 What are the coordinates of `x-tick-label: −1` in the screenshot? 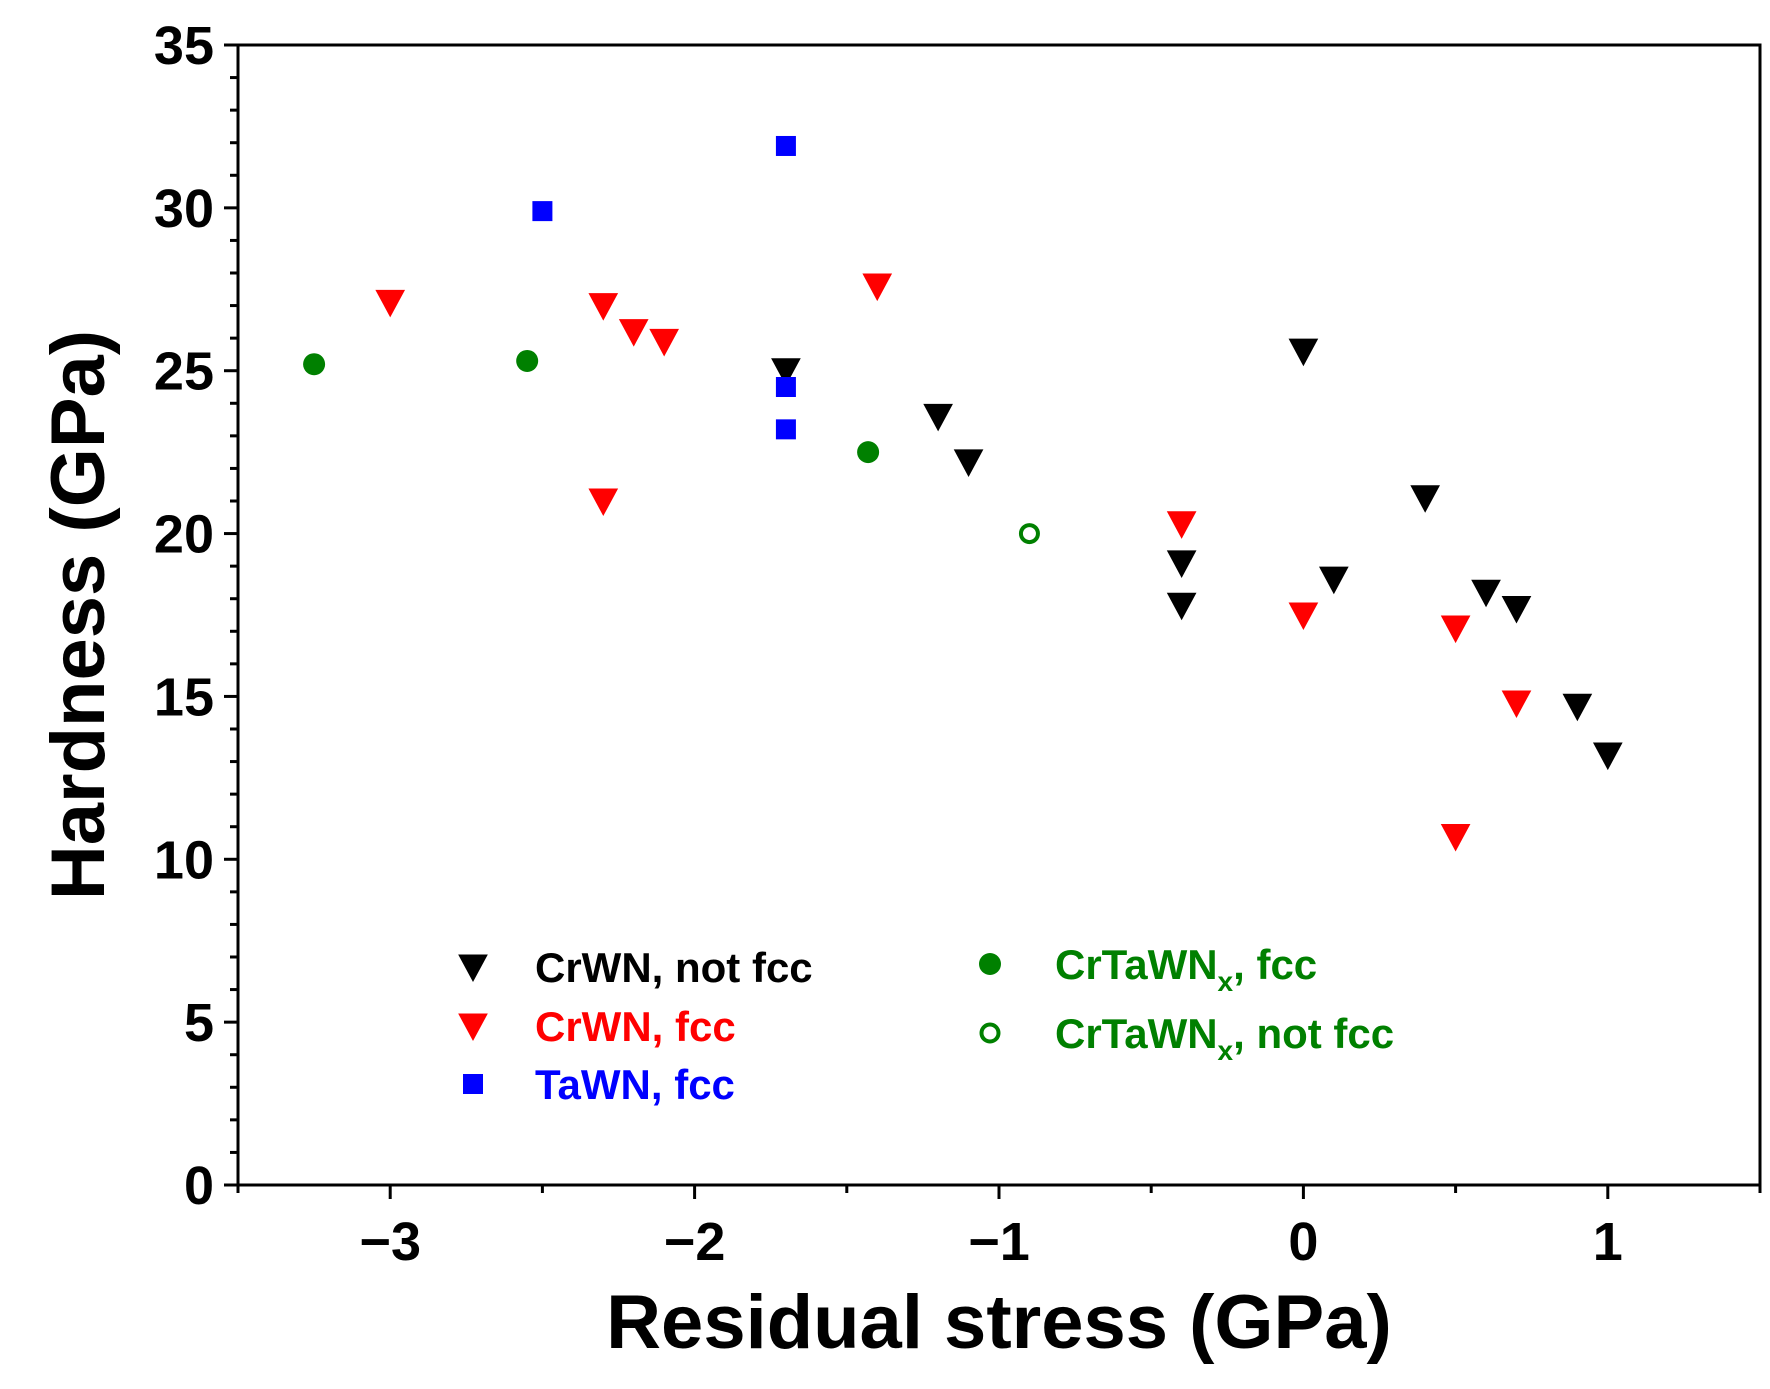 It's located at (999, 1242).